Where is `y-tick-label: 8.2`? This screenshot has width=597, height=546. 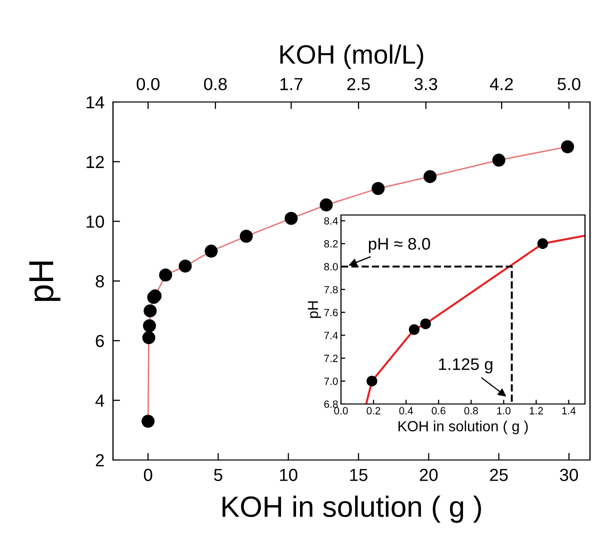
y-tick-label: 8.2 is located at coordinates (331, 244).